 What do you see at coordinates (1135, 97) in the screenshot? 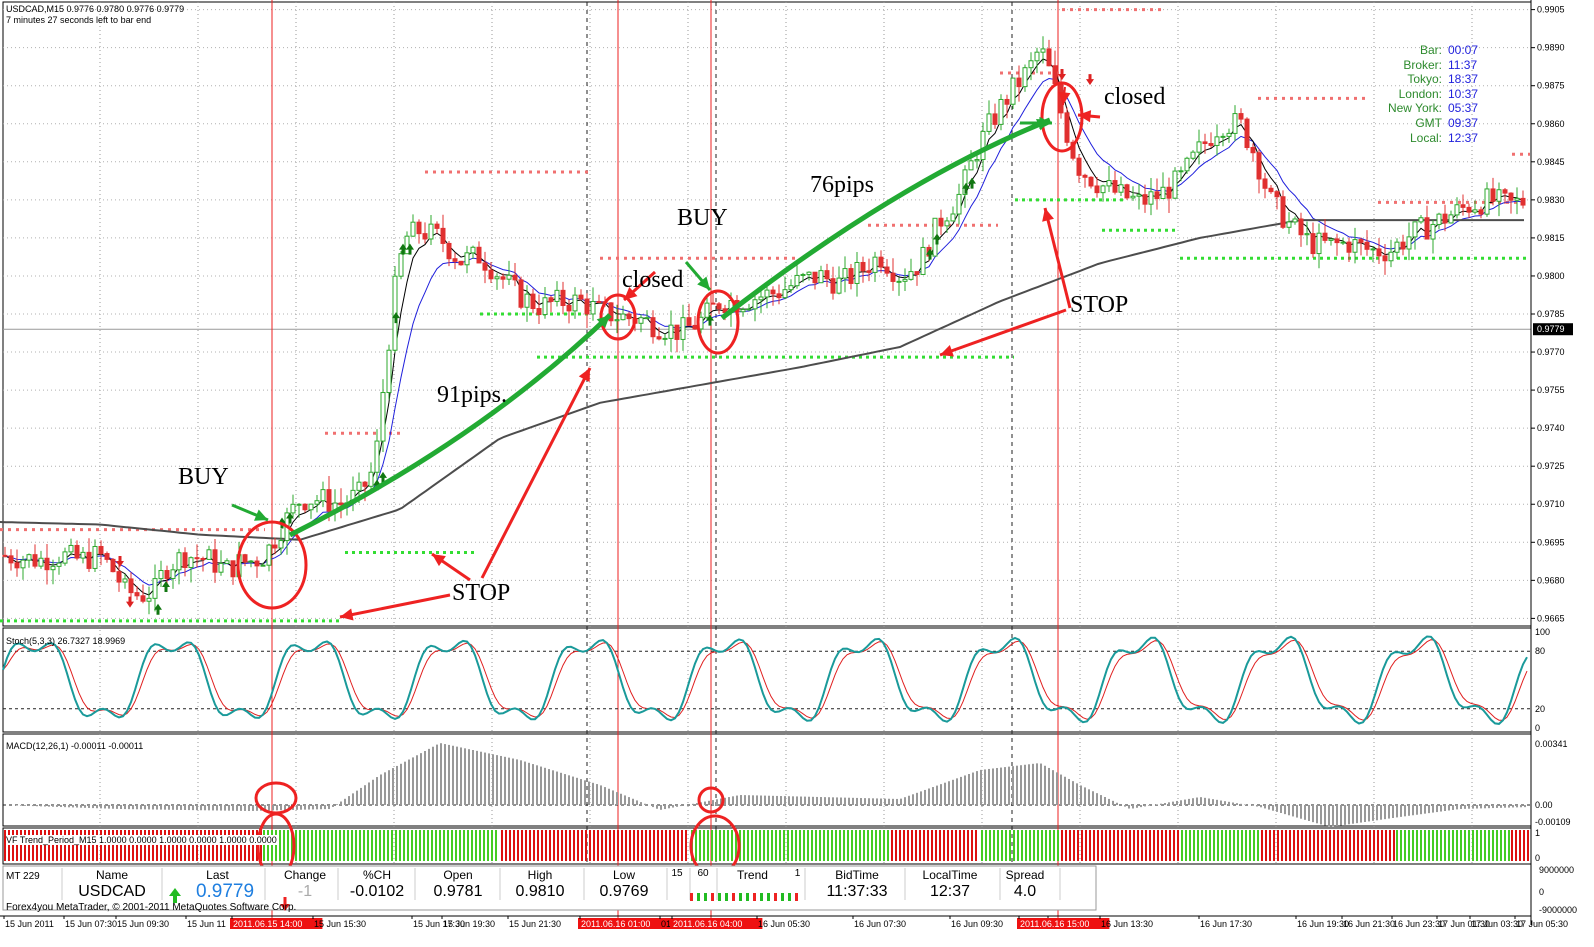
I see `closed-label-2: closed` at bounding box center [1135, 97].